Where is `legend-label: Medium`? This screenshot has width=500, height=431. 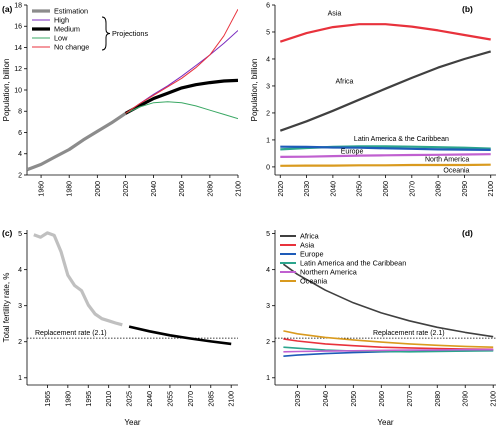 legend-label: Medium is located at coordinates (67, 29).